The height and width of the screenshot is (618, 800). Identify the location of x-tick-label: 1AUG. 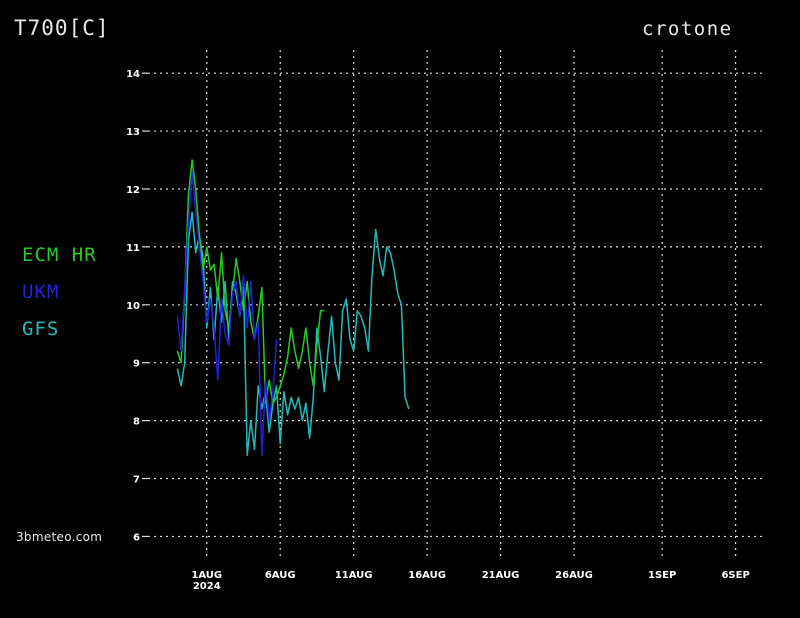
(206, 575).